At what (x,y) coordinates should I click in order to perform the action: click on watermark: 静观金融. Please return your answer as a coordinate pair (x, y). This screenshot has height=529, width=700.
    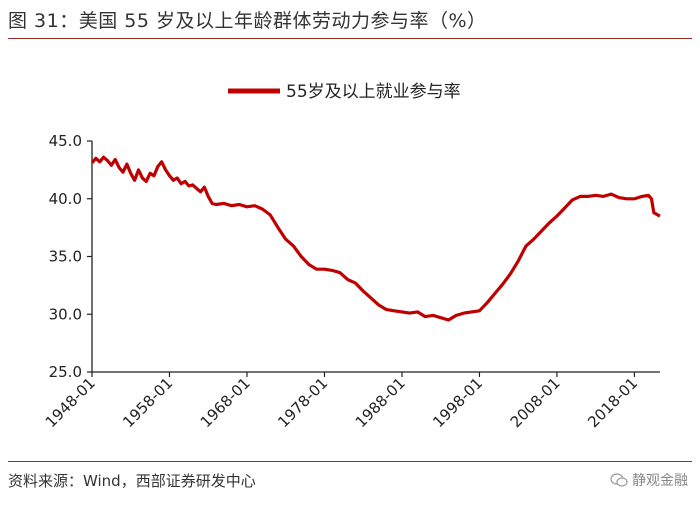
    Looking at the image, I should click on (649, 480).